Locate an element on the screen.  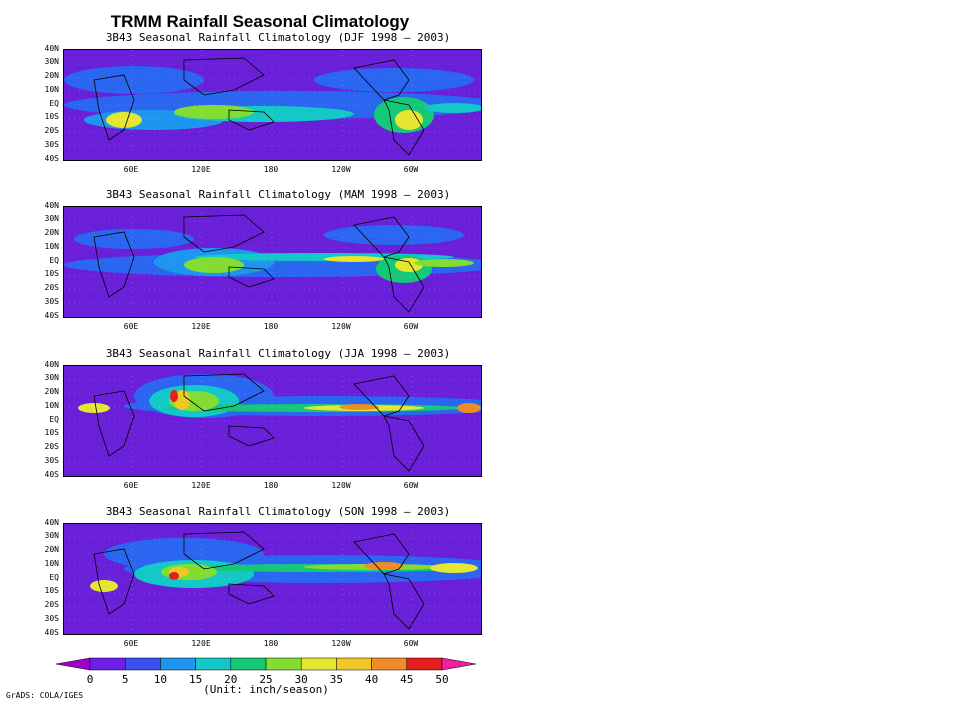
legend-arrow-low is located at coordinates (73, 664).